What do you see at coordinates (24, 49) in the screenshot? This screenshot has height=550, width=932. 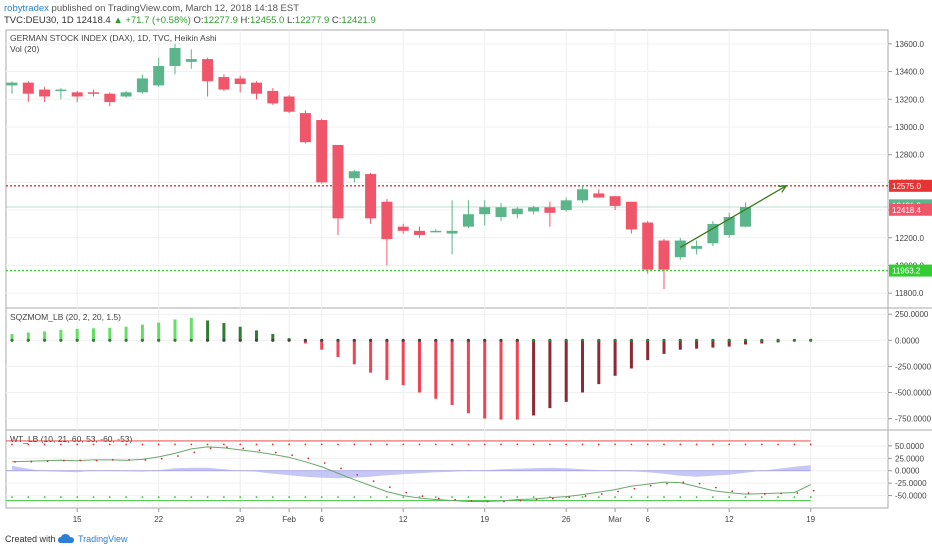 I see `volume-label: Vol (20)` at bounding box center [24, 49].